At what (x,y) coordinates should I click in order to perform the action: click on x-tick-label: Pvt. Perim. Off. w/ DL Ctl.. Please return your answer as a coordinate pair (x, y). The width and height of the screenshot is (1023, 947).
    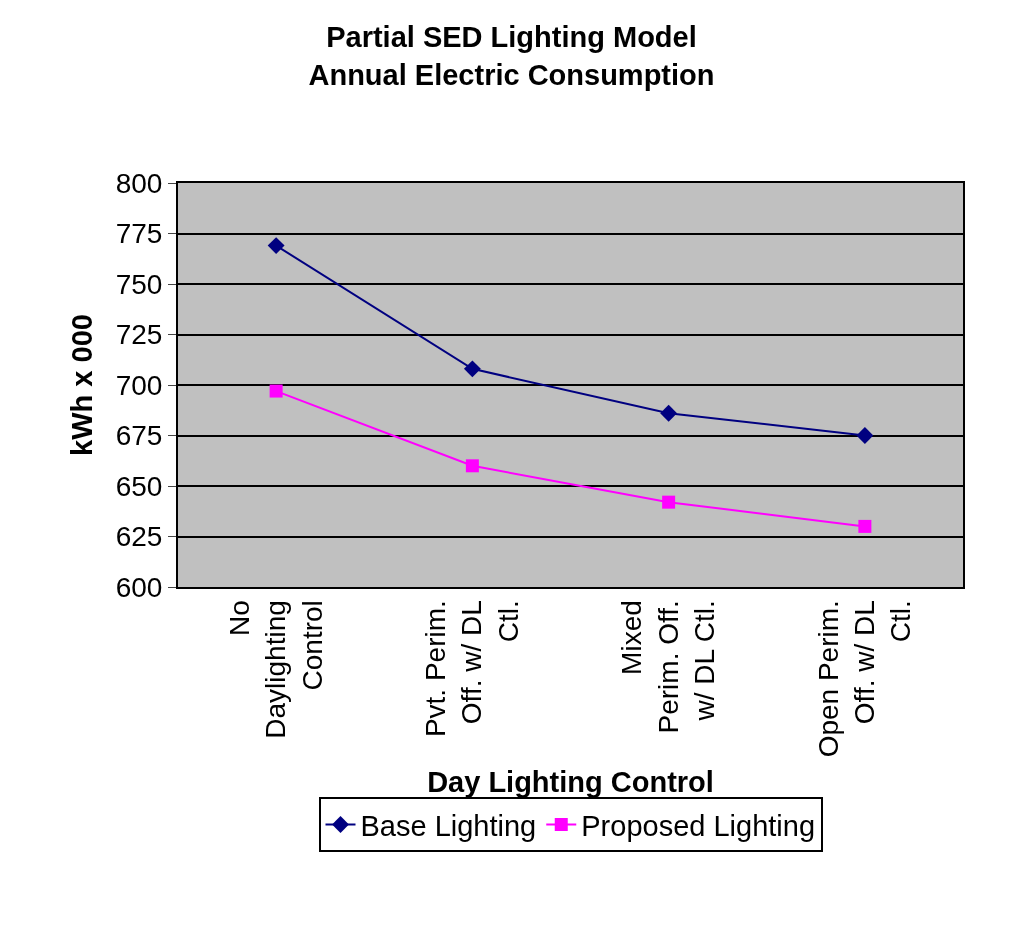
    Looking at the image, I should click on (472, 669).